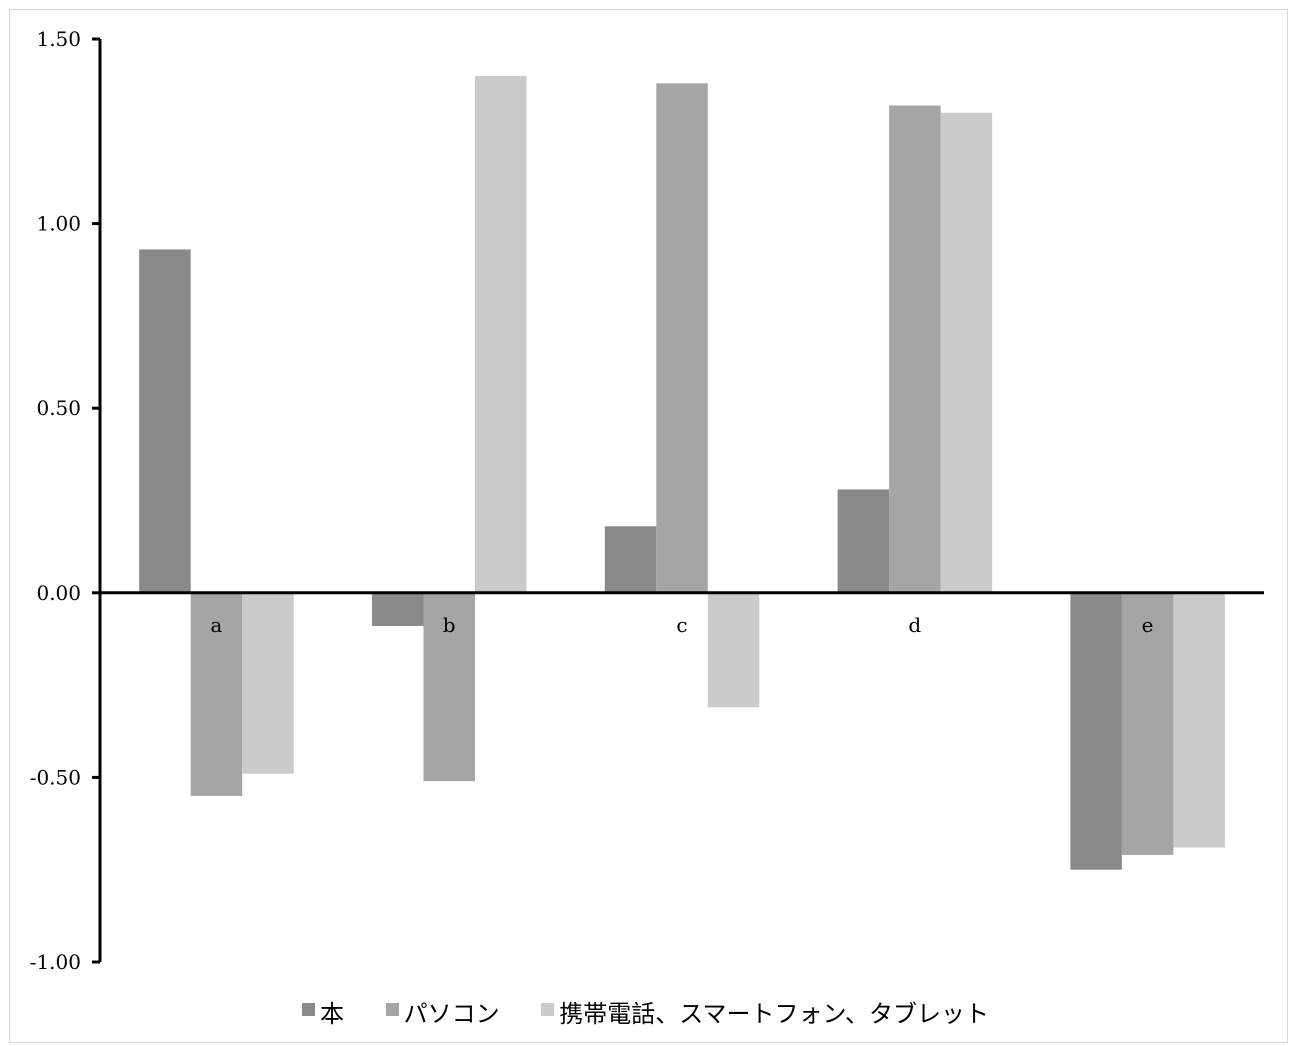  I want to click on category-label-a: a, so click(216, 625).